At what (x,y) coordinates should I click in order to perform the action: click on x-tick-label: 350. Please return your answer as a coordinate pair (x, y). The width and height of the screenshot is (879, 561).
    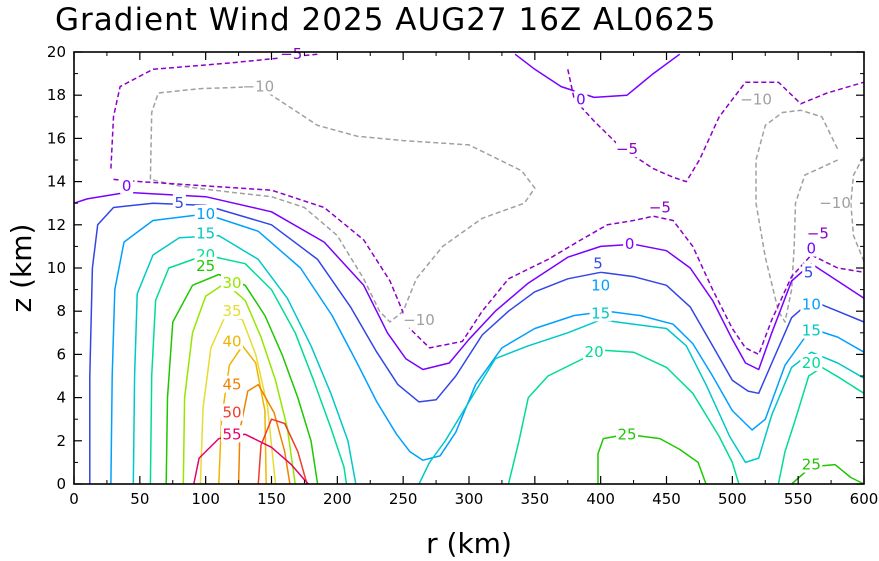
    Looking at the image, I should click on (535, 499).